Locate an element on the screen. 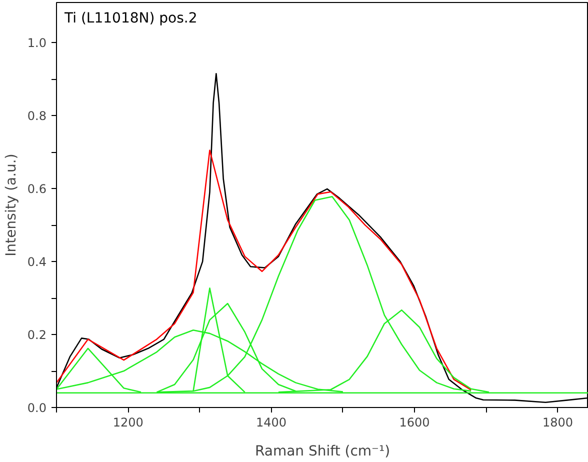 The width and height of the screenshot is (588, 462). y-tick-label: 0.0 is located at coordinates (37, 408).